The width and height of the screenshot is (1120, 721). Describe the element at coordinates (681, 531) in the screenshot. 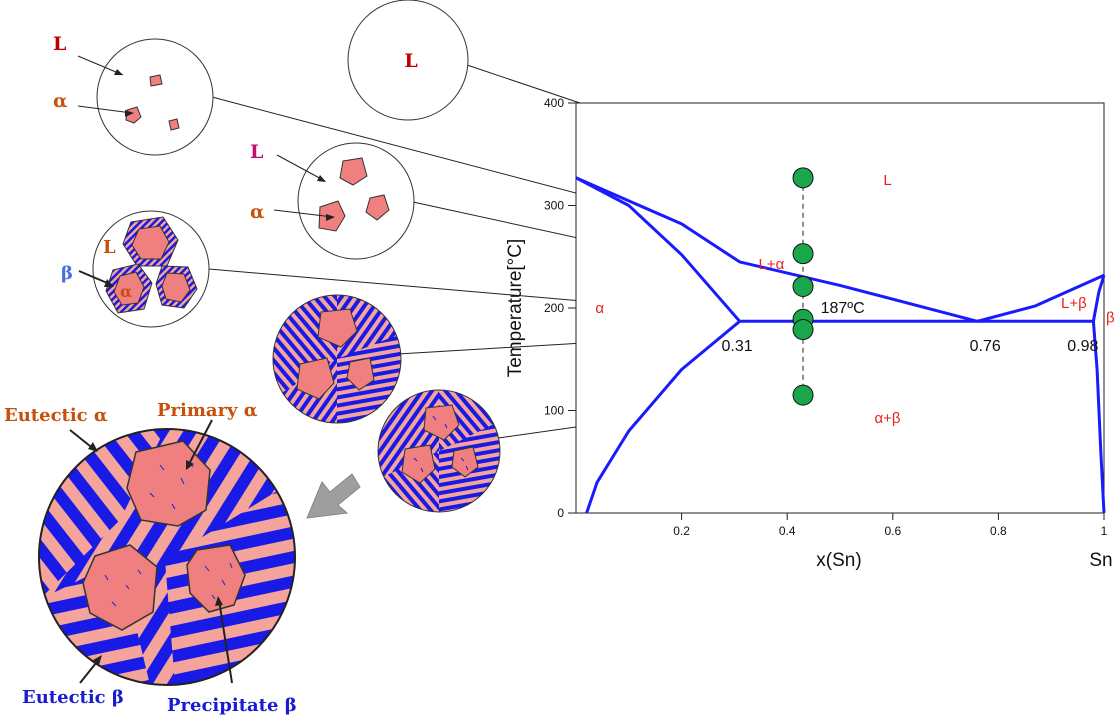

I see `x-tick-label: 0.2` at that location.